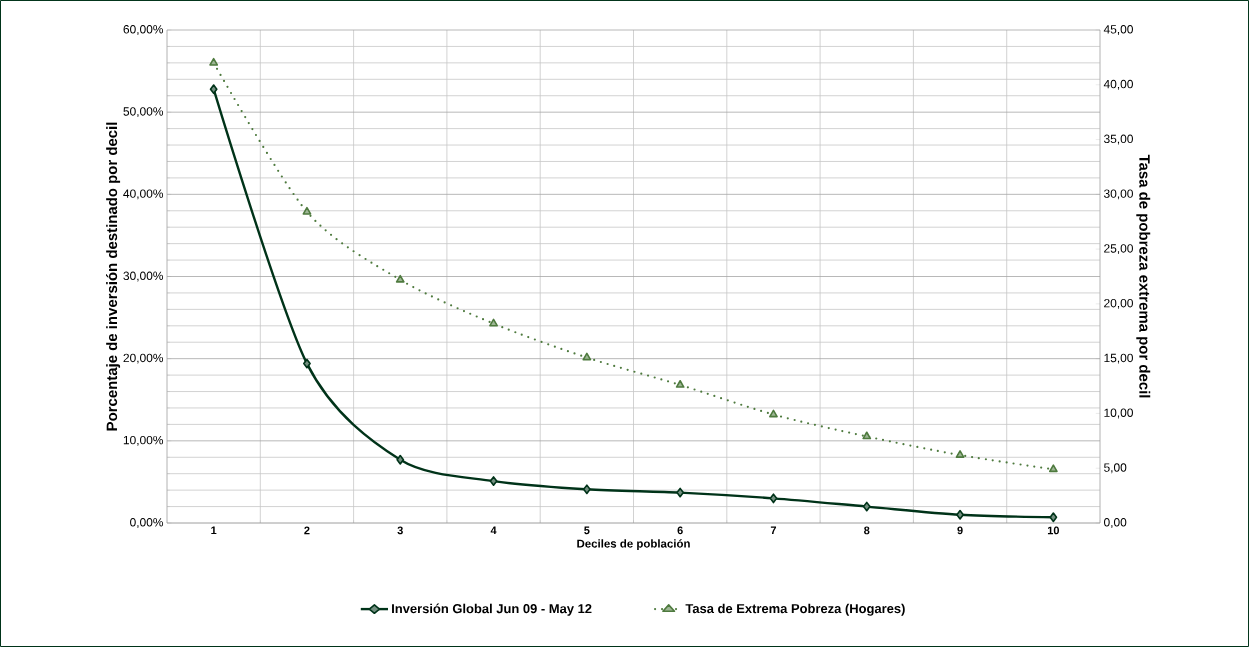 The height and width of the screenshot is (647, 1249). Describe the element at coordinates (143, 112) in the screenshot. I see `y-tick-label: 50,00%` at that location.